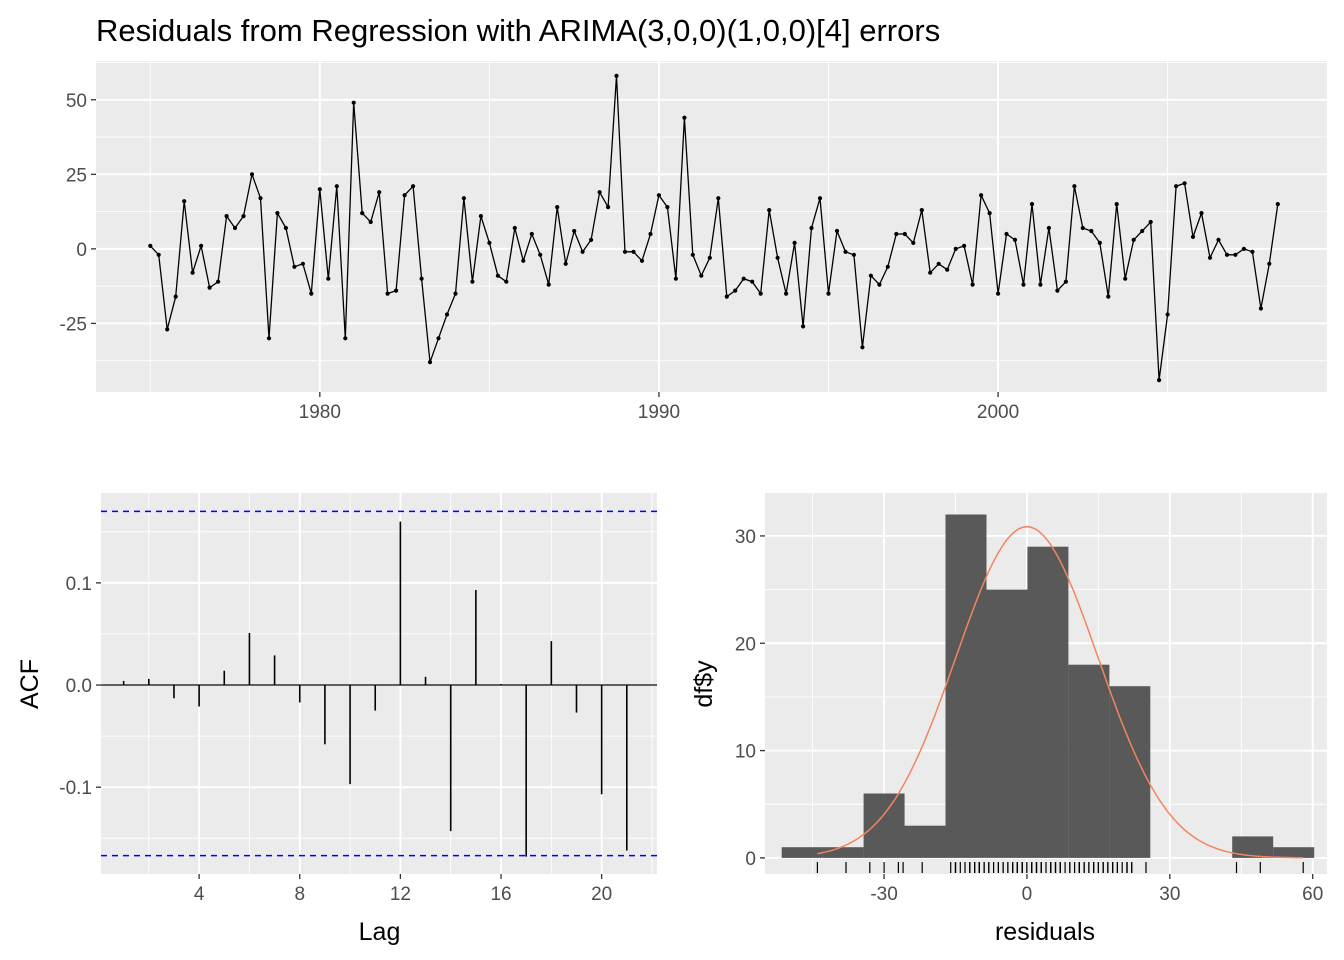 Image resolution: width=1344 pixels, height=960 pixels. What do you see at coordinates (1169, 894) in the screenshot?
I see `x-tick-label: 30` at bounding box center [1169, 894].